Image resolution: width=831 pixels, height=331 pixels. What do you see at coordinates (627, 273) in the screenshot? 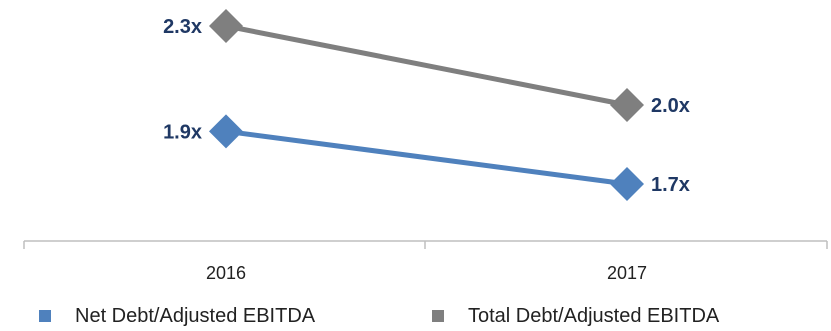
I see `x-tick-label: 2017` at bounding box center [627, 273].